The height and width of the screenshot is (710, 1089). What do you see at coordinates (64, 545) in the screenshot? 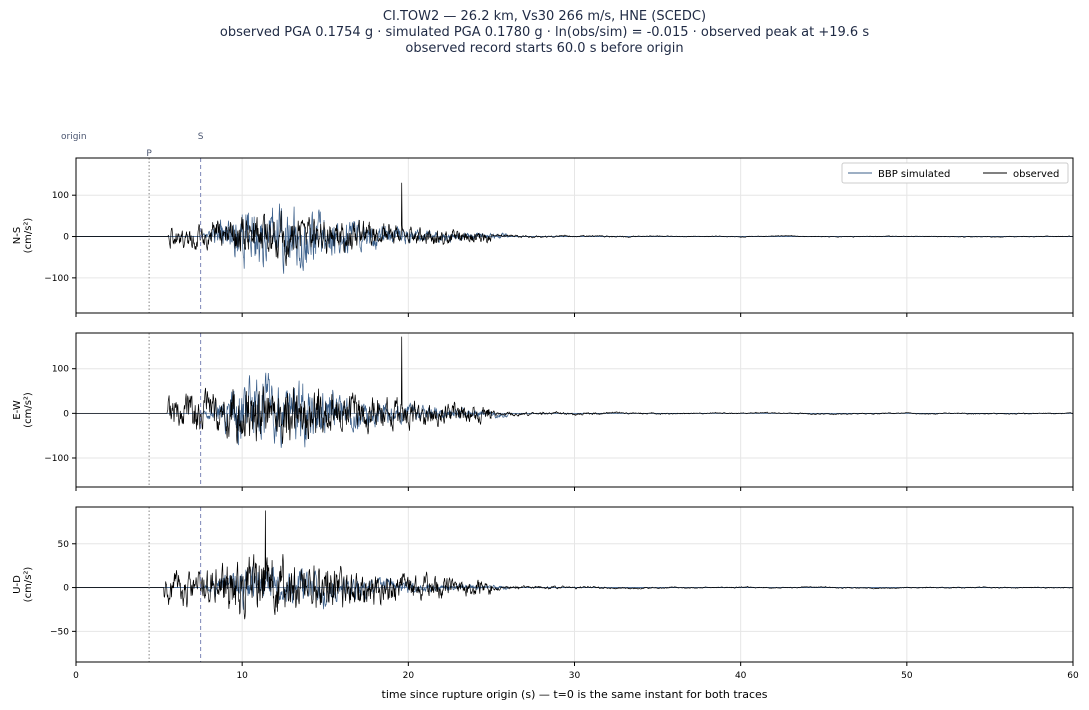
I see `y-tick-label: 50` at bounding box center [64, 545].